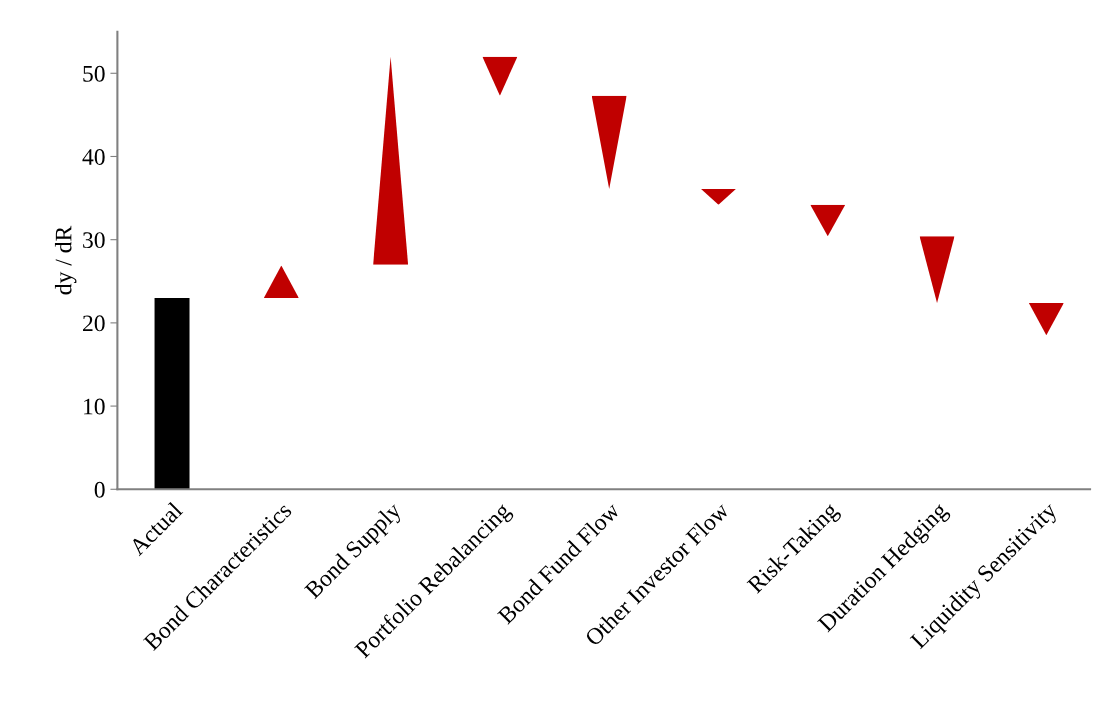 The width and height of the screenshot is (1118, 704). What do you see at coordinates (94, 406) in the screenshot?
I see `y-tick-label: 10` at bounding box center [94, 406].